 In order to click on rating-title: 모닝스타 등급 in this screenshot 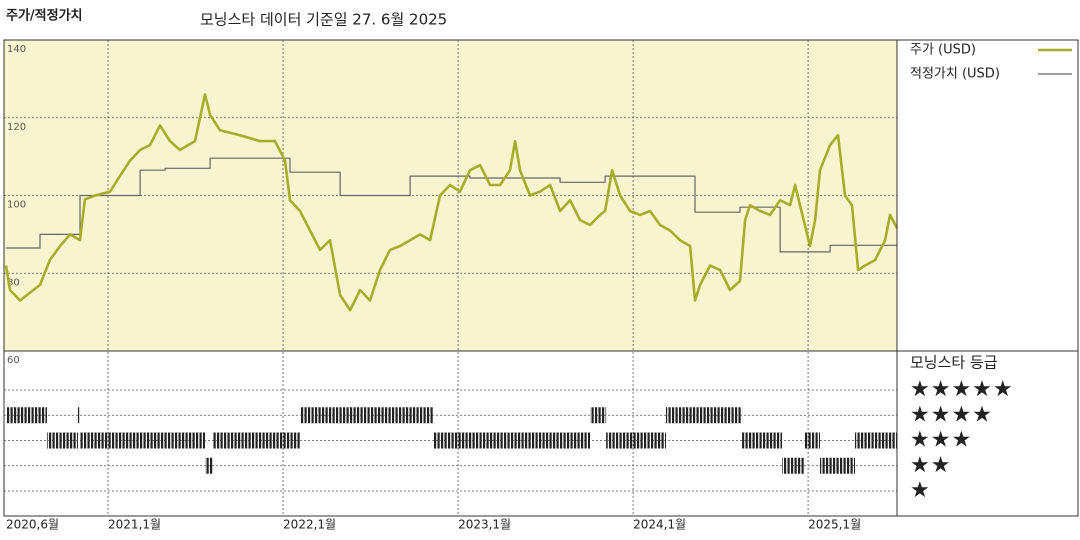, I will do `click(954, 363)`.